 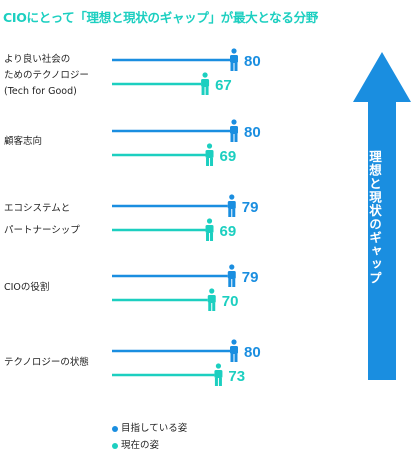 I want to click on legend-label-current: 現在の姿, so click(x=140, y=445).